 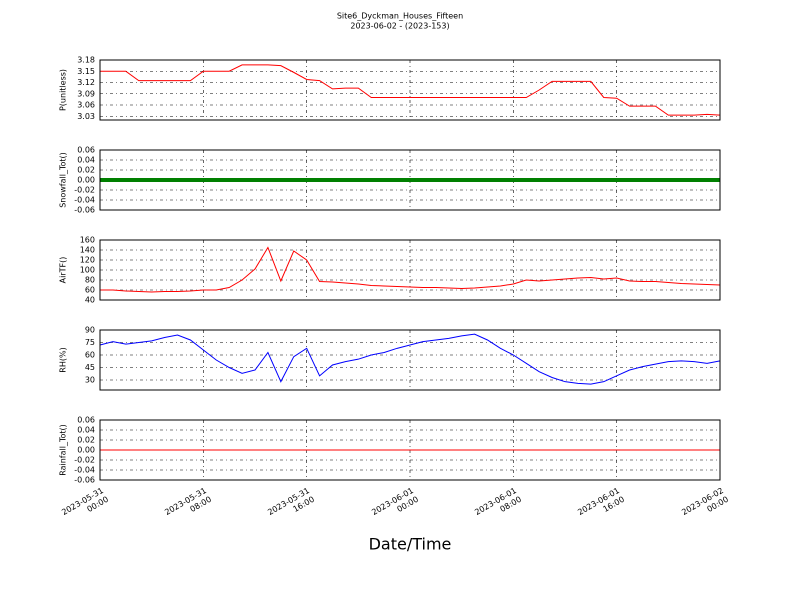 I want to click on y-tick-label: 30, so click(x=90, y=380).